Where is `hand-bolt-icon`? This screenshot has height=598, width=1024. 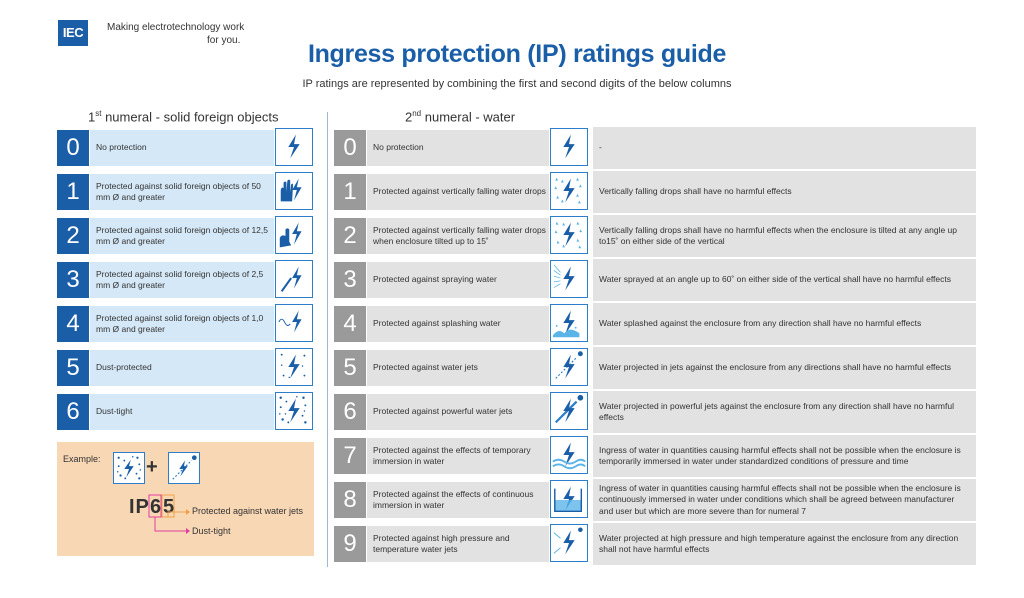 hand-bolt-icon is located at coordinates (294, 191).